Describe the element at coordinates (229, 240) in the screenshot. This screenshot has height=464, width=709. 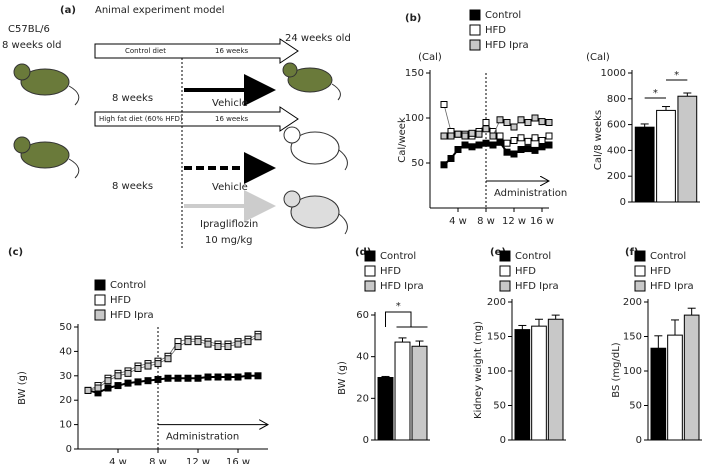
I see `dose-label: 10 mg/kg` at that location.